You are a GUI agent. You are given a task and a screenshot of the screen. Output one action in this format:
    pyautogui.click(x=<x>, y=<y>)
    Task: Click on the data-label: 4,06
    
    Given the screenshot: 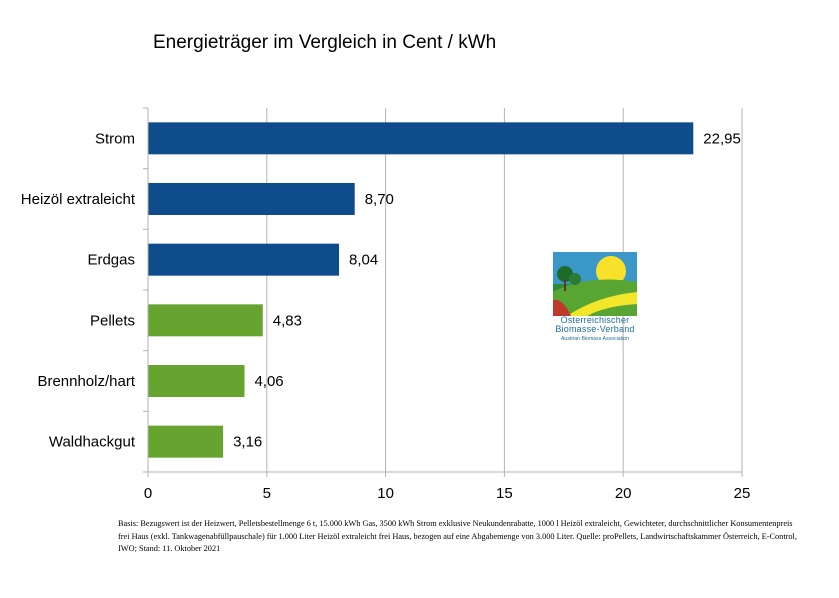 What is the action you would take?
    pyautogui.click(x=268, y=381)
    